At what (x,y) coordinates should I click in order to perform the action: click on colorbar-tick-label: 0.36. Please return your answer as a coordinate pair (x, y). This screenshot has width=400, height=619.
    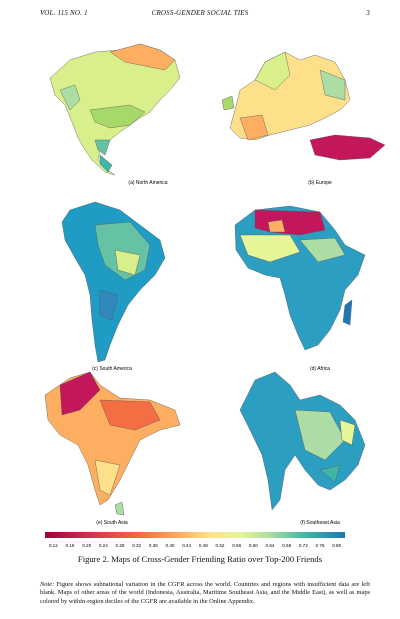
    Looking at the image, I should click on (153, 545).